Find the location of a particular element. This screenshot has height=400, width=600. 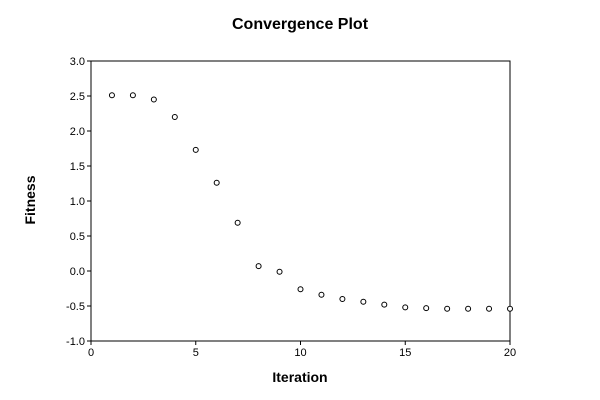

x-tick-label: 10 is located at coordinates (300, 353).